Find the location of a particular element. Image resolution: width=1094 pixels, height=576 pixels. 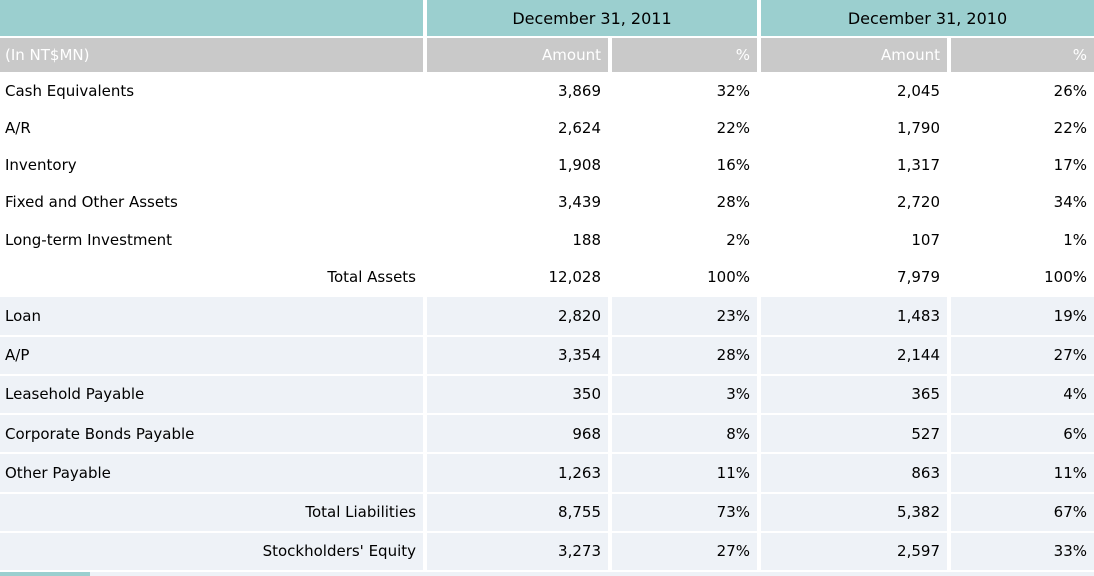

table-row-loan: Loan 2,820 23% 1,483 19% is located at coordinates (547, 315).